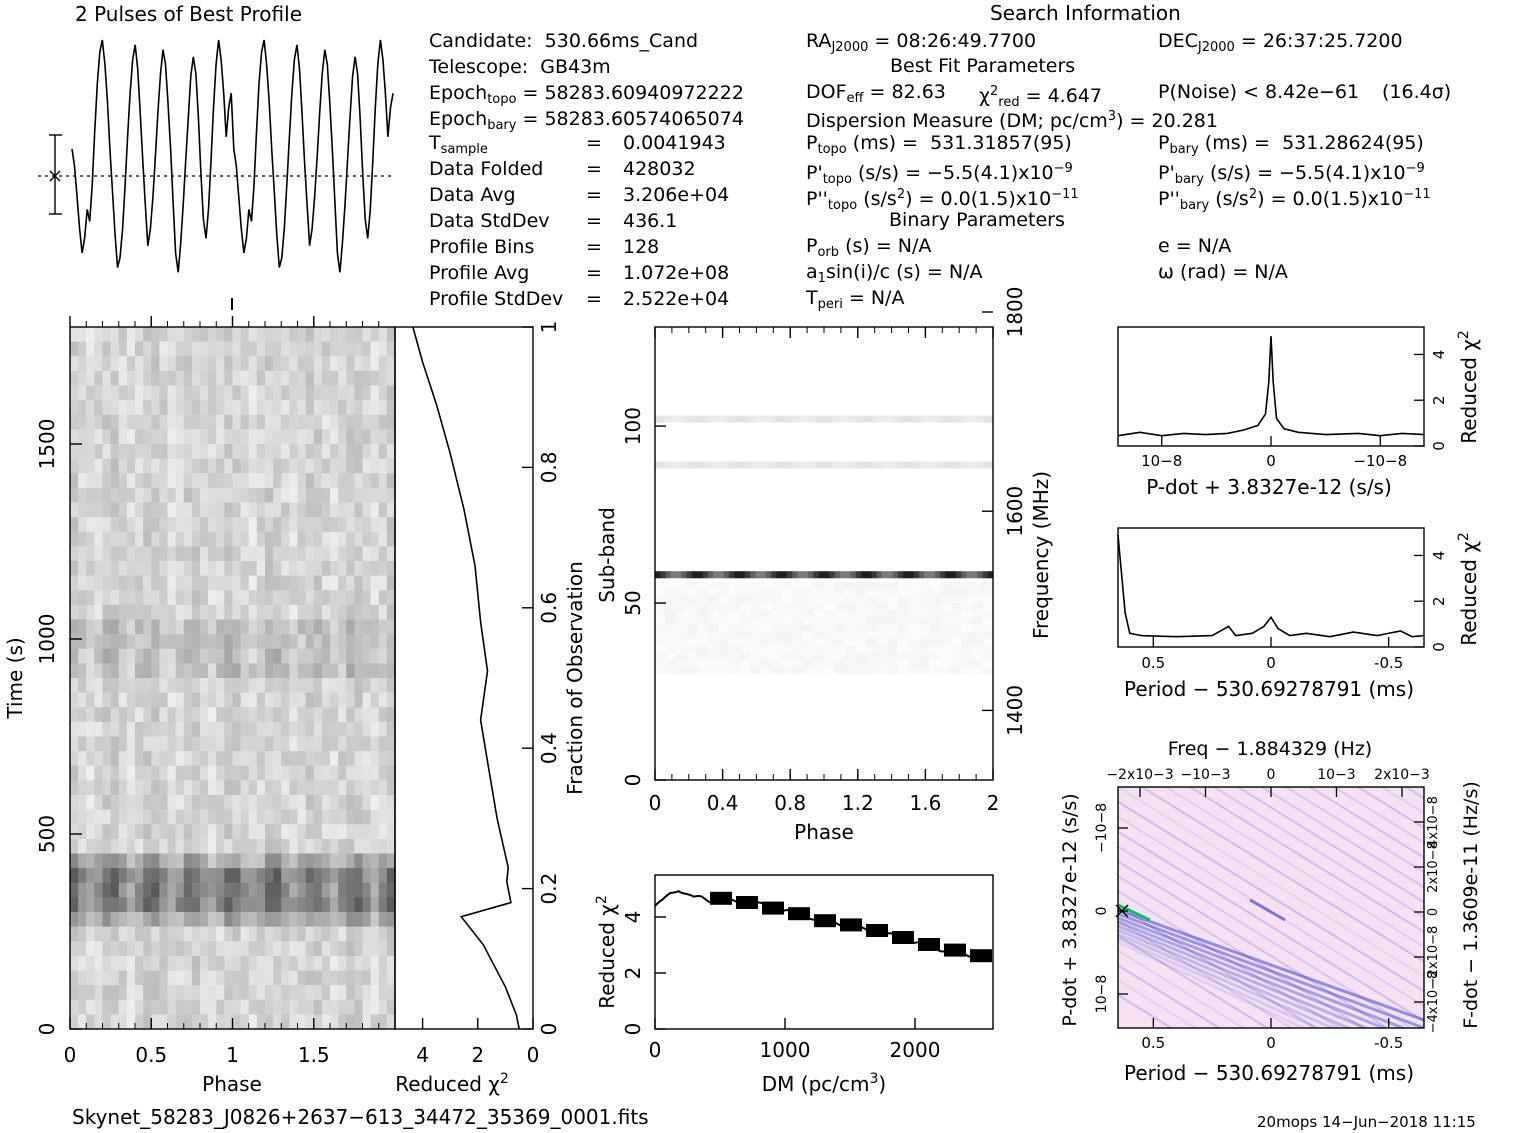 The image size is (1517, 1133). Describe the element at coordinates (232, 1084) in the screenshot. I see `time-phase-xlabel: Phase` at that location.